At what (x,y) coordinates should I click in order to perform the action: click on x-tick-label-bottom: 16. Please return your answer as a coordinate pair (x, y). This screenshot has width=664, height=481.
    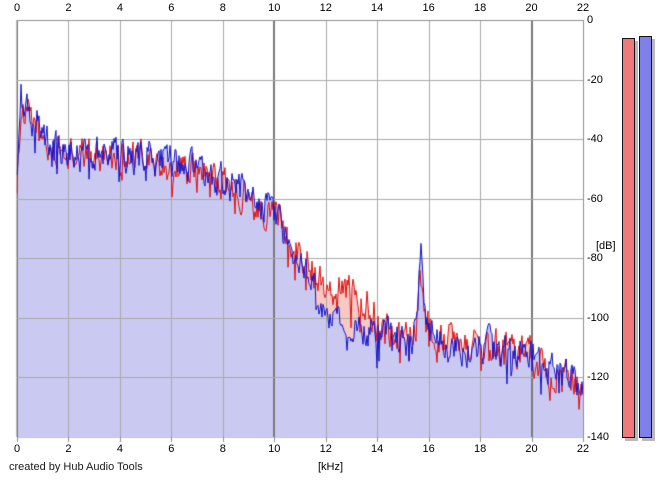
    Looking at the image, I should click on (428, 449).